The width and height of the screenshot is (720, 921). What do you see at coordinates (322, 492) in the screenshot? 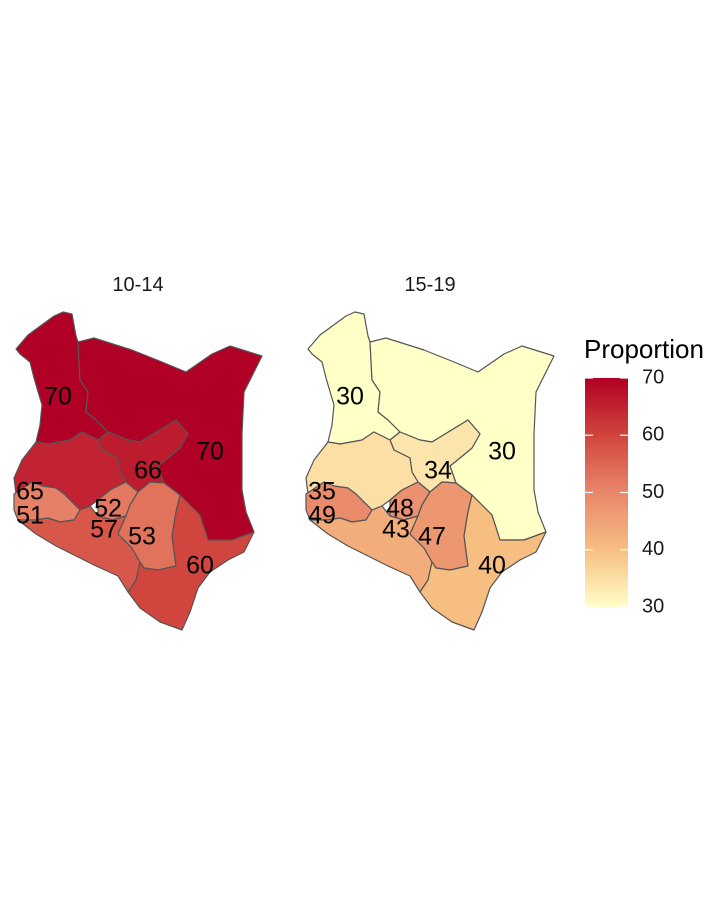
I see `region-value-label: 35` at bounding box center [322, 492].